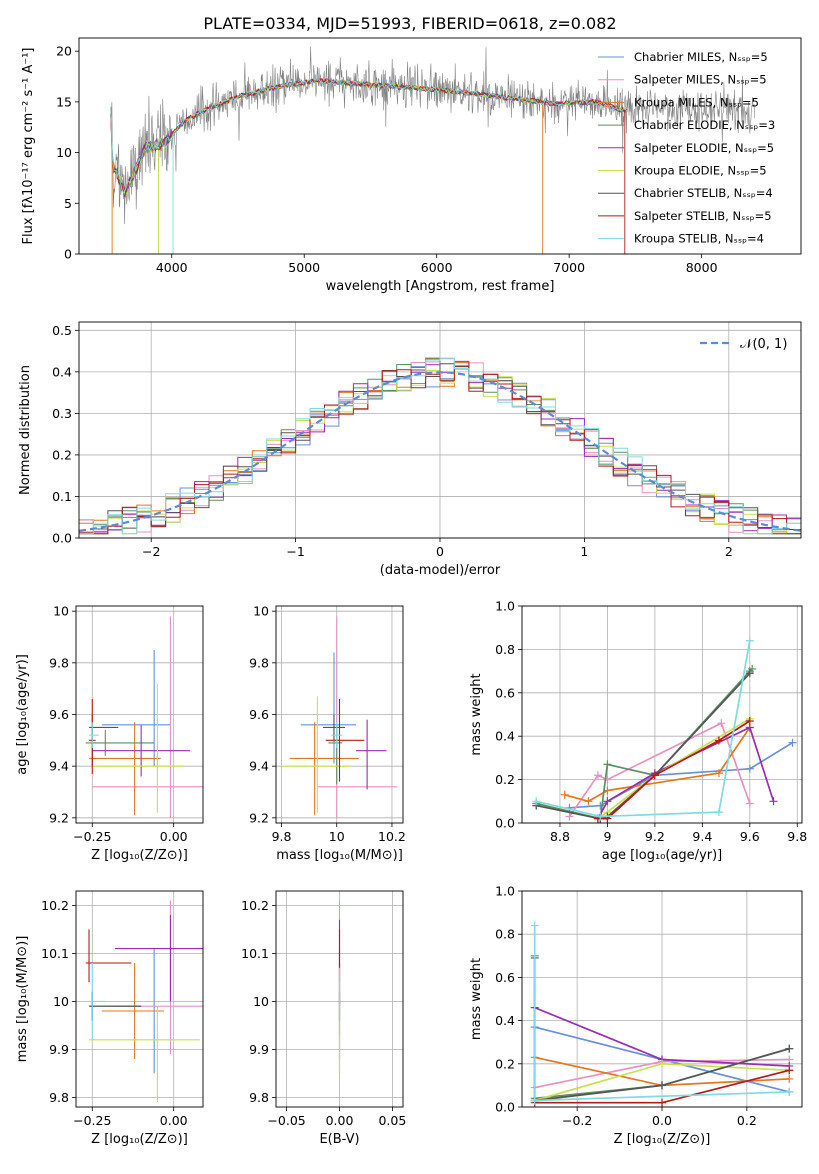 The width and height of the screenshot is (819, 1174). I want to click on x-tick-label: 0.05, so click(392, 1120).